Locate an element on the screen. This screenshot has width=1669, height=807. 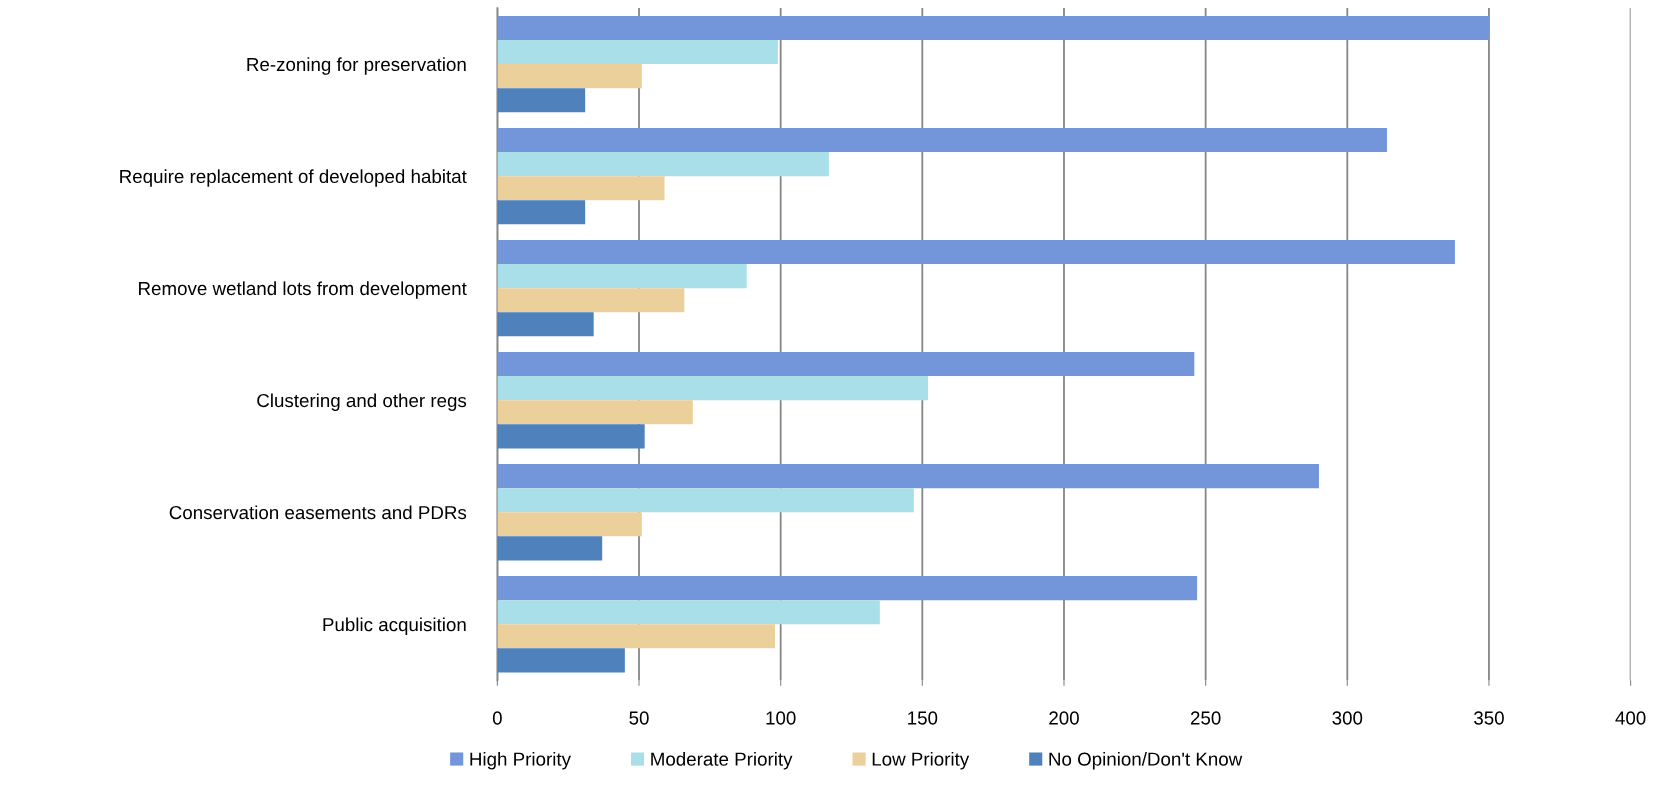
x-tick-label: 400 is located at coordinates (1630, 718).